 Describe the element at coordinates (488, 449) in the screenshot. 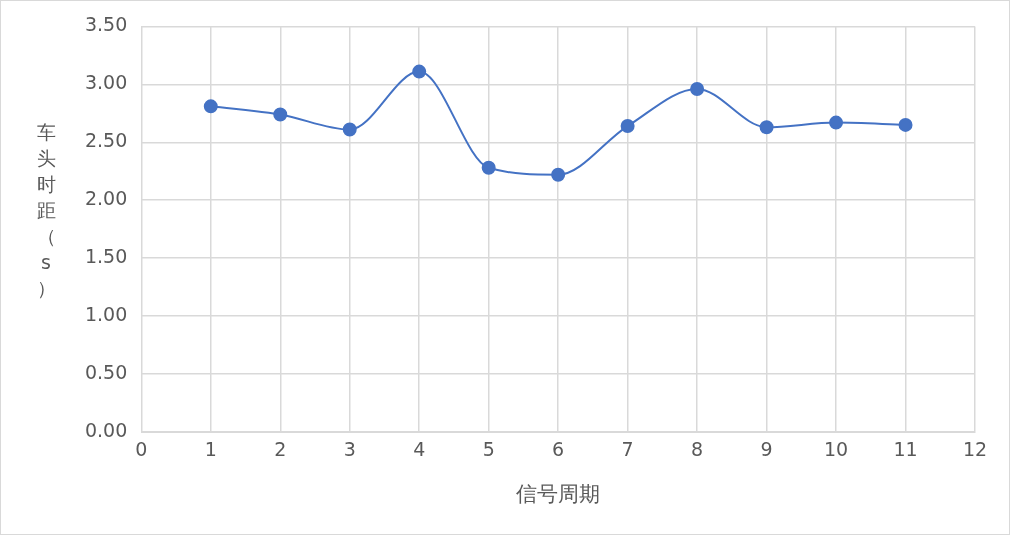

I see `x-tick-label: 5` at that location.